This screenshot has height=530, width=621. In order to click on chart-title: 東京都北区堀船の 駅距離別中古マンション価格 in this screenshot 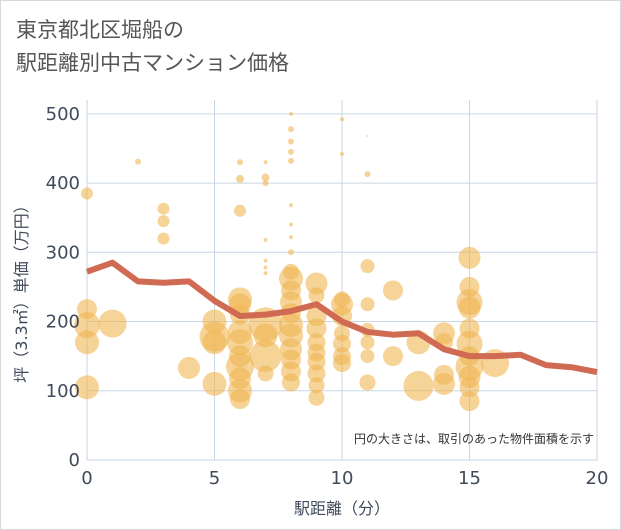, I will do `click(152, 47)`.